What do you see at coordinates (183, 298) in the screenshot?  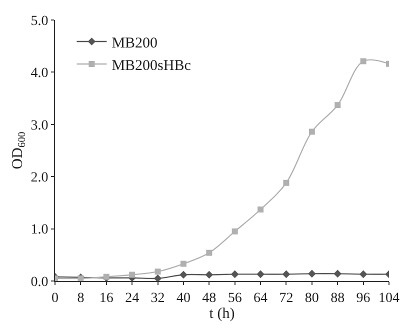 I see `x-tick-label: 40` at bounding box center [183, 298].